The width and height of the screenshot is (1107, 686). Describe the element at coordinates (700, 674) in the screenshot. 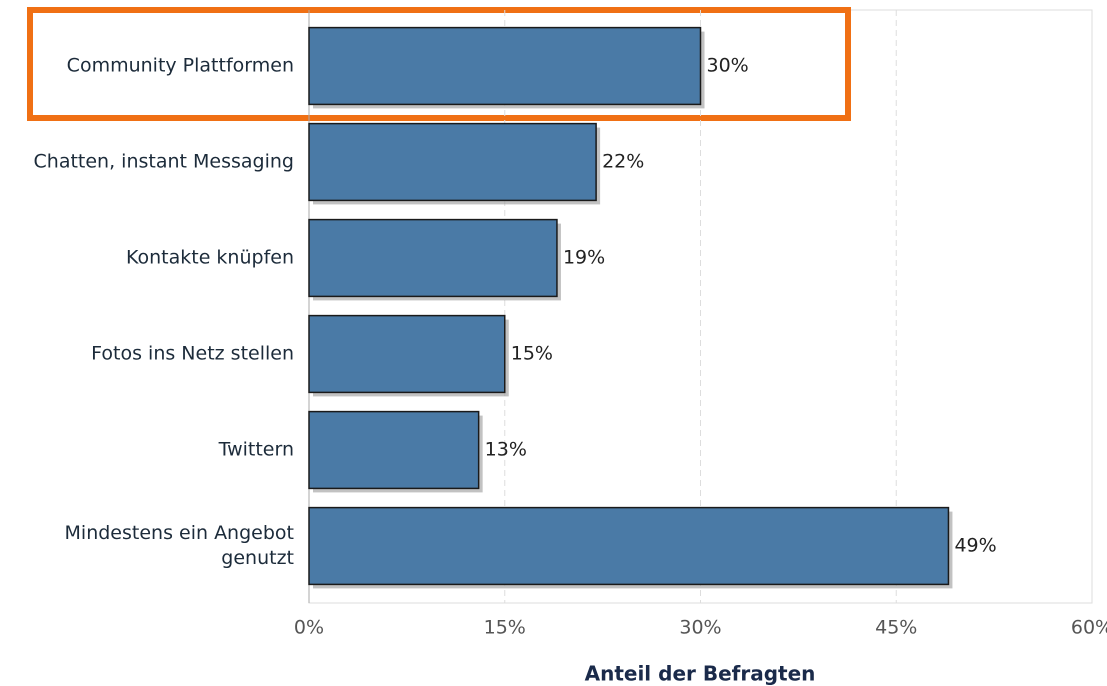

I see `x-axis-title: Anteil der Befragten` at that location.